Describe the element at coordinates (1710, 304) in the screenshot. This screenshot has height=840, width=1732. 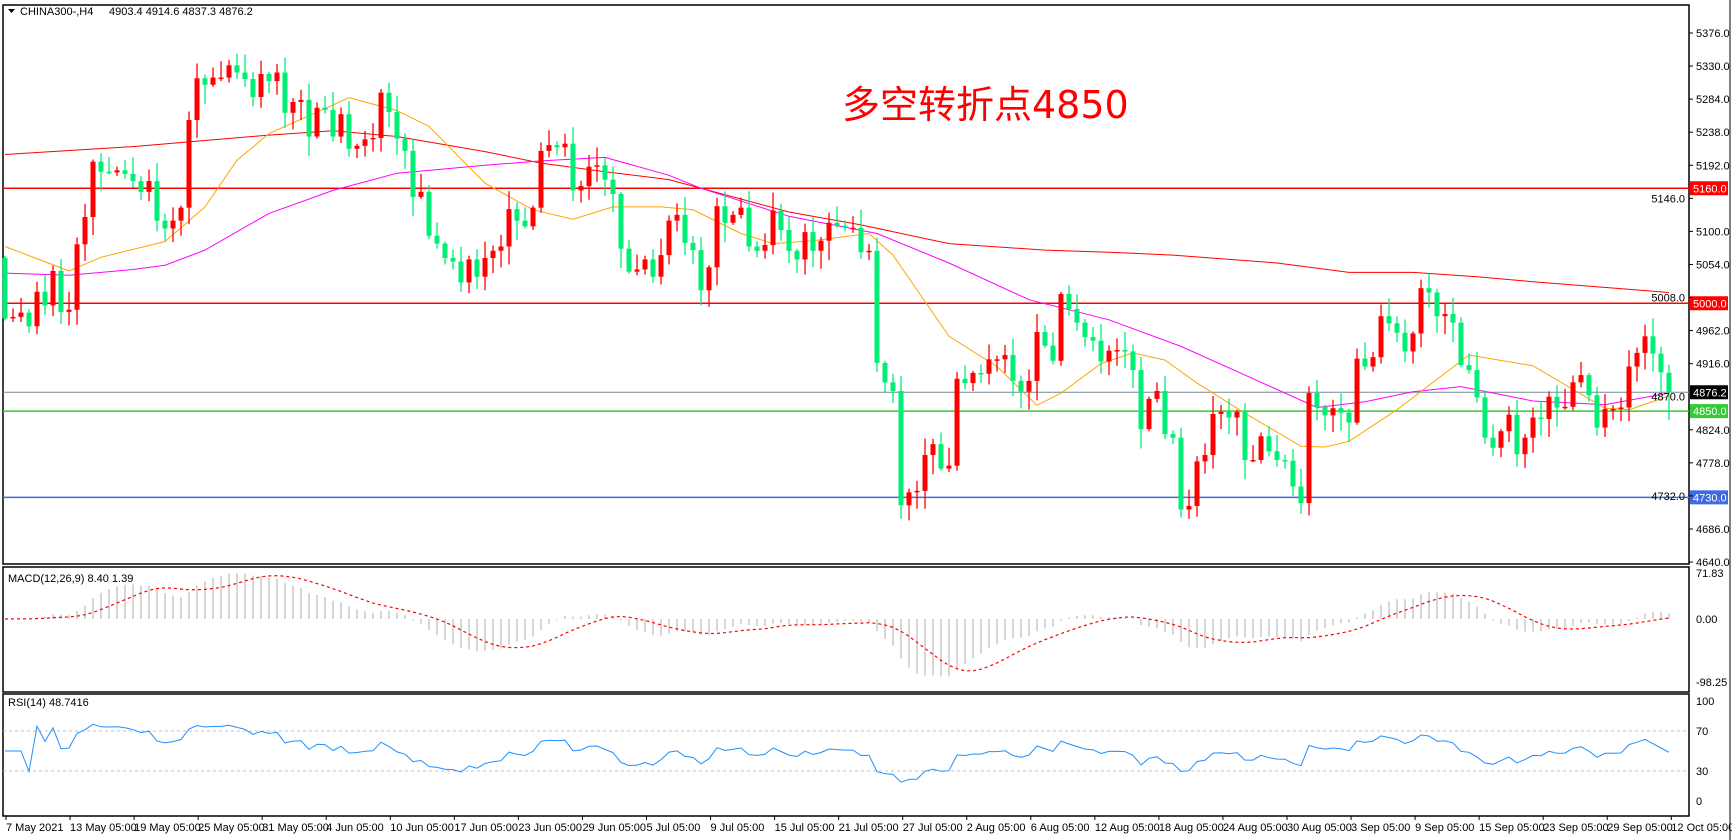
I see `level-badge-label: 5000.0` at that location.